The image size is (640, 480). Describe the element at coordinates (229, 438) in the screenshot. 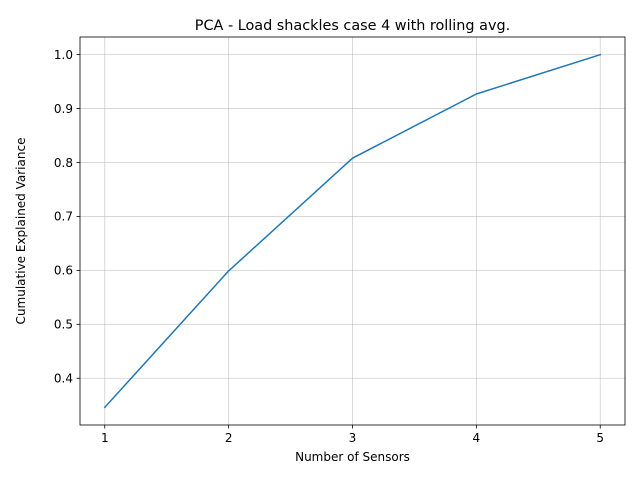

I see `x-tick-label: 2` at that location.